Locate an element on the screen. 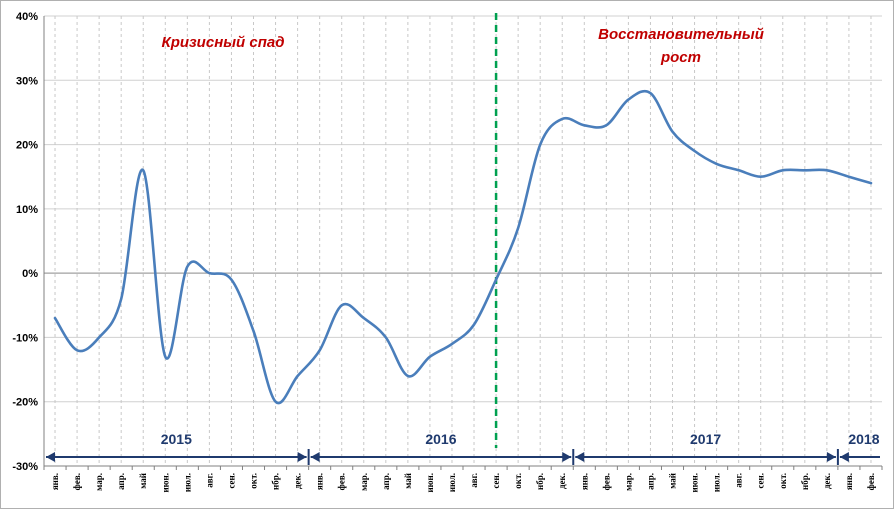  y-tick-label: -20% is located at coordinates (25, 403).